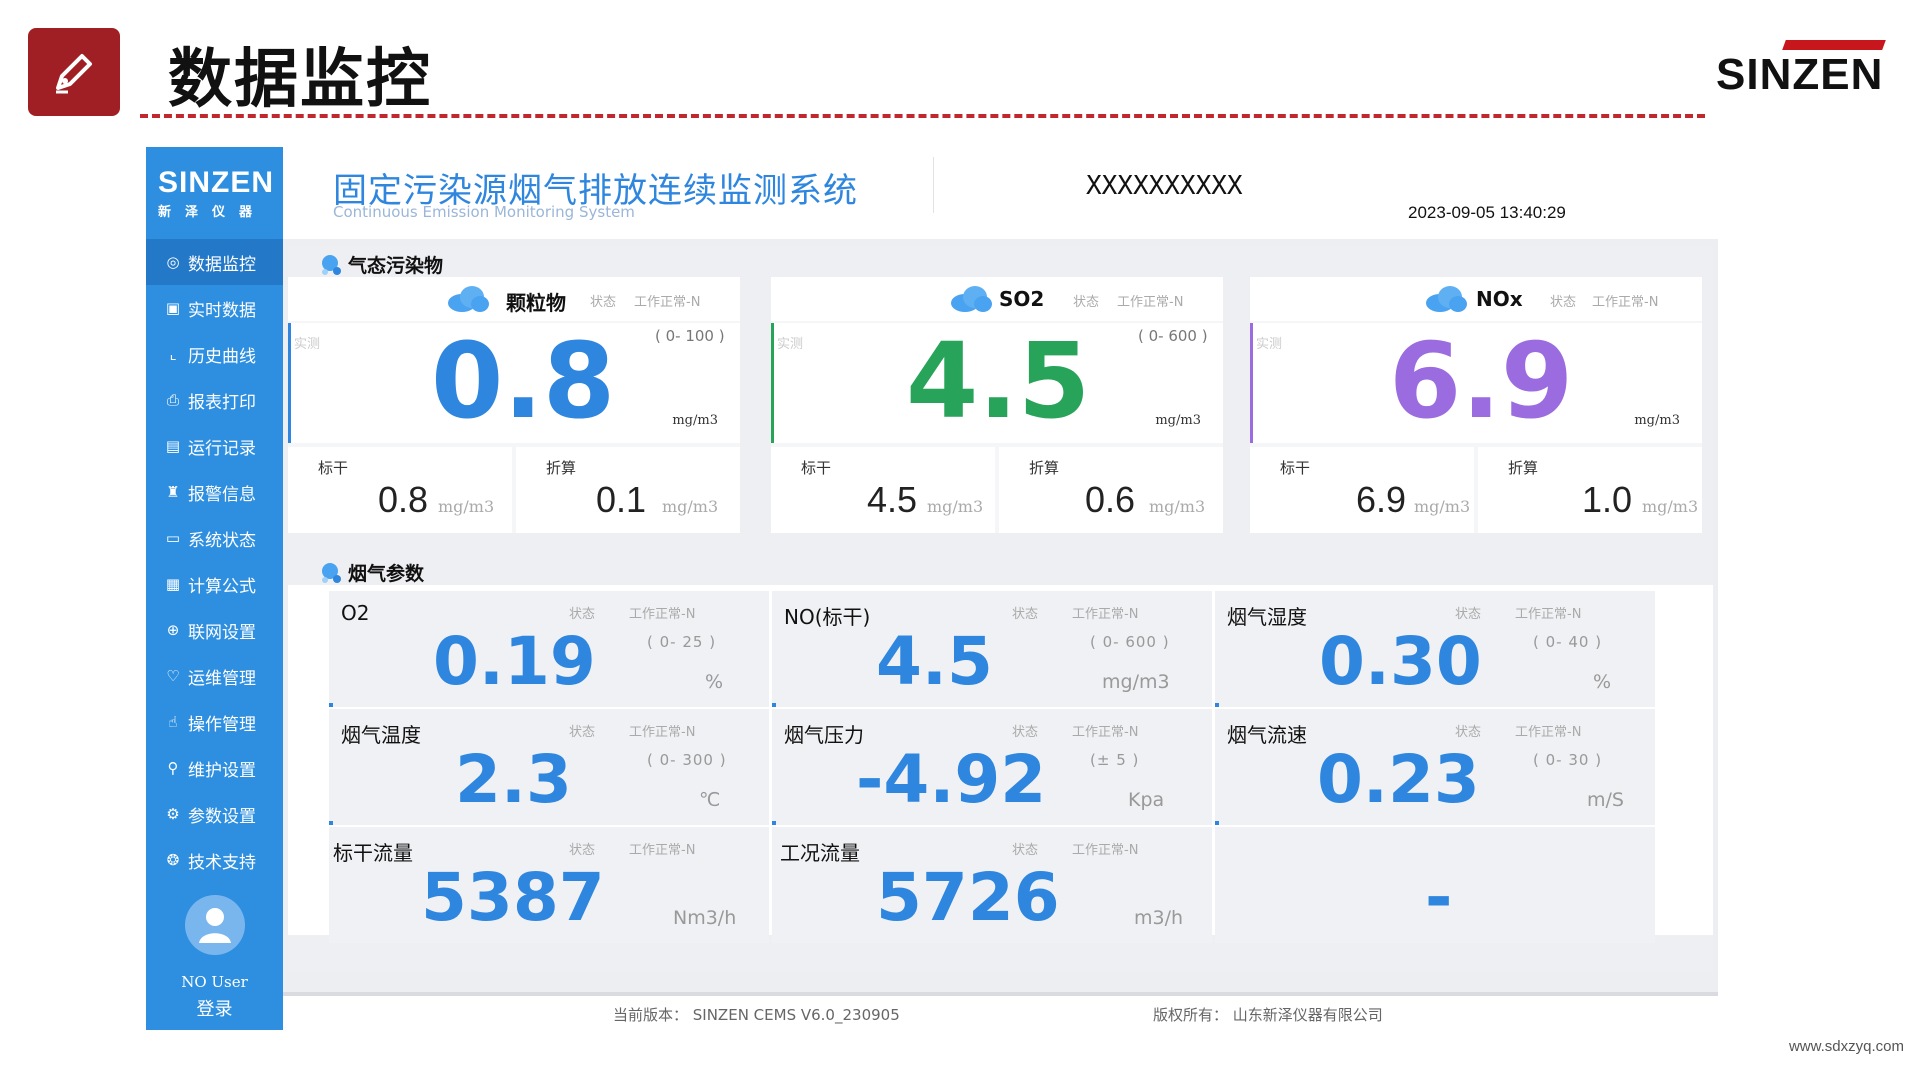  Describe the element at coordinates (173, 630) in the screenshot. I see `network-icon: ⊕` at that location.